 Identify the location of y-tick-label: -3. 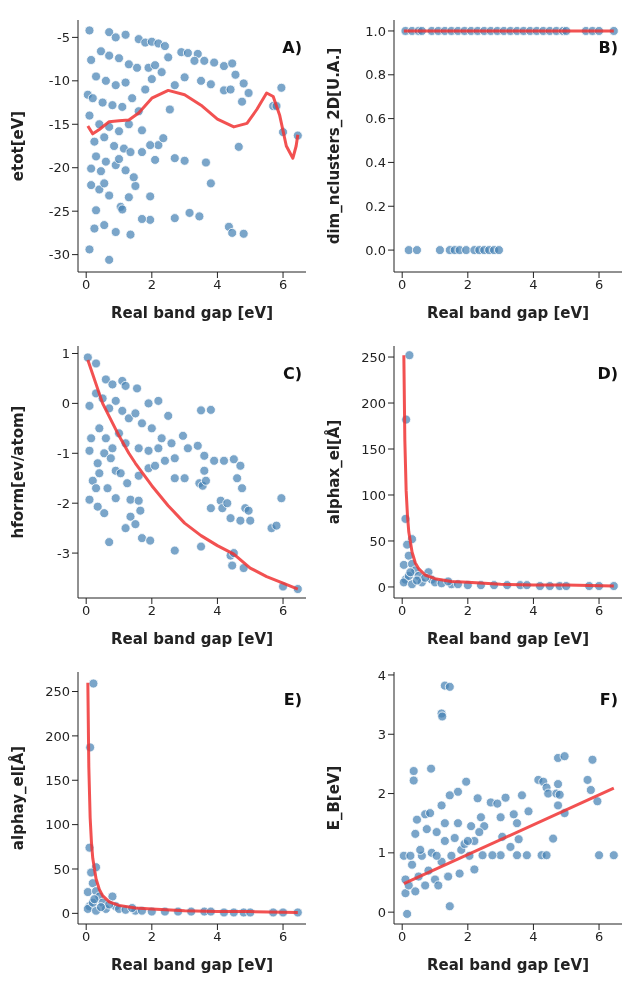
(63, 553).